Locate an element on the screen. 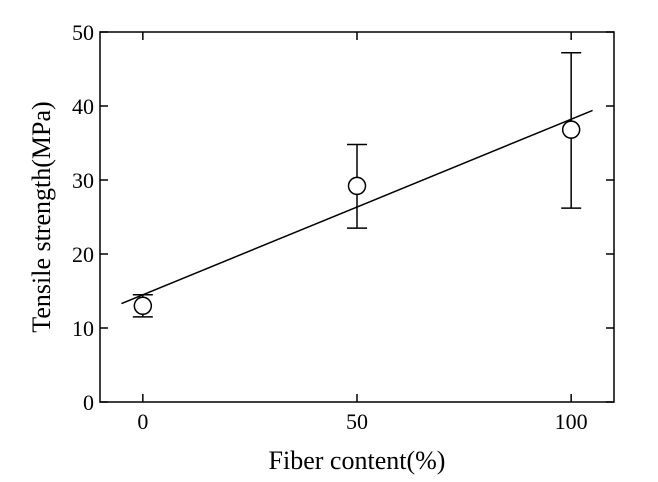 This screenshot has width=658, height=482. y-tick-label: 30 is located at coordinates (83, 180).